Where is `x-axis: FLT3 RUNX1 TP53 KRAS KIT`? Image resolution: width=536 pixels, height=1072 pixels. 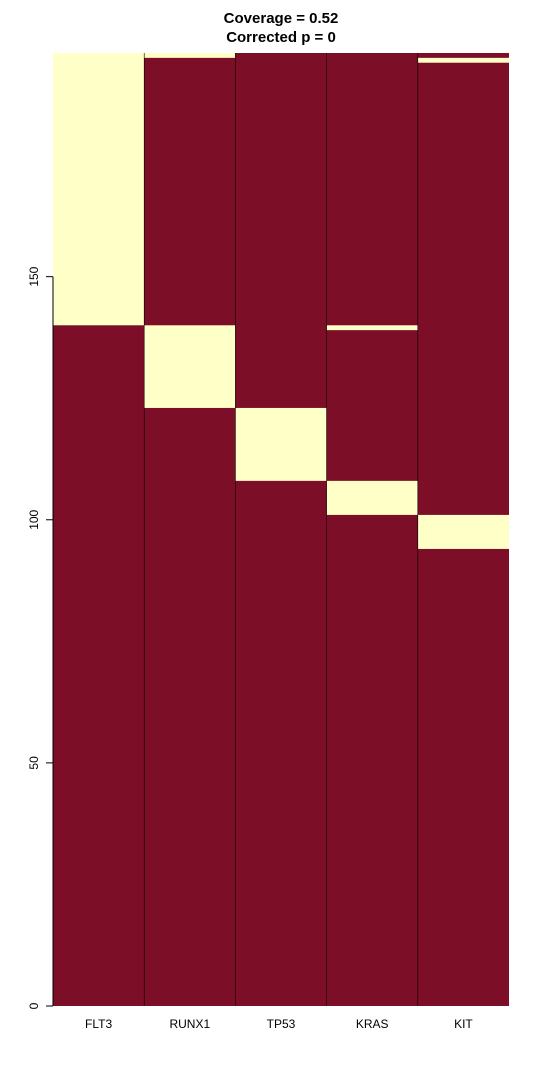 x-axis: FLT3 RUNX1 TP53 KRAS KIT is located at coordinates (279, 1024).